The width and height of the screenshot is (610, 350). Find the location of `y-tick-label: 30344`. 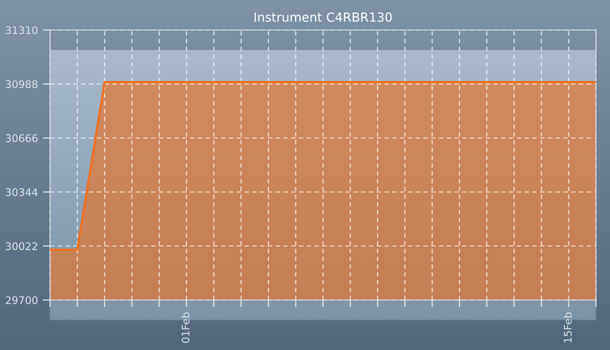

y-tick-label: 30344 is located at coordinates (22, 192).